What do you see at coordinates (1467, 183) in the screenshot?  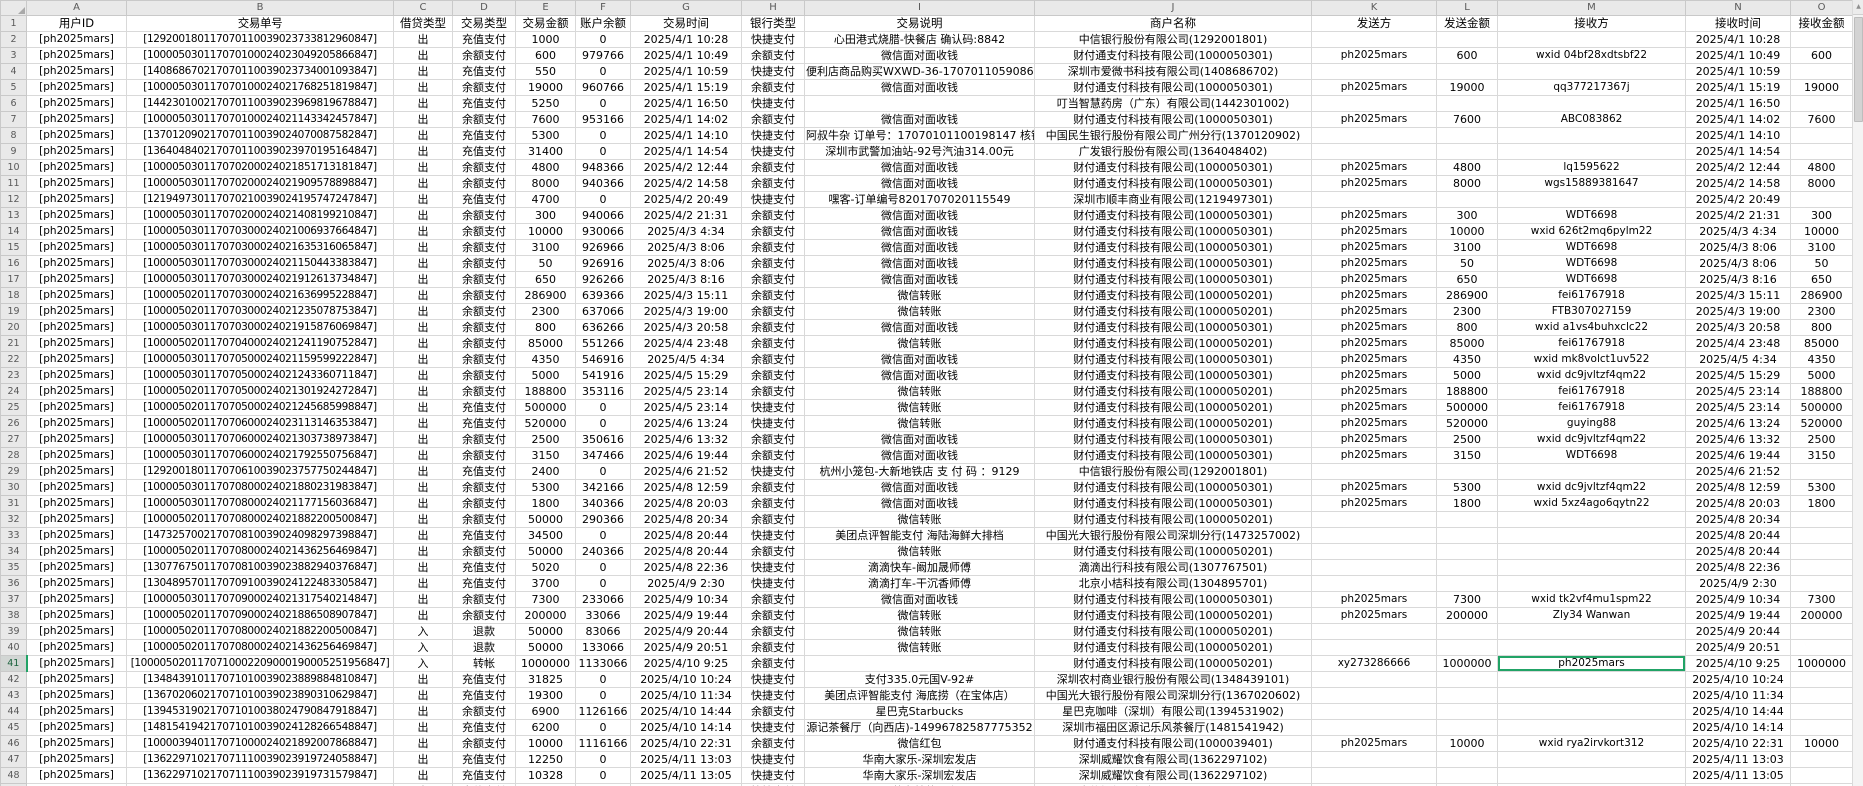 I see `cell-L11: 8000` at bounding box center [1467, 183].